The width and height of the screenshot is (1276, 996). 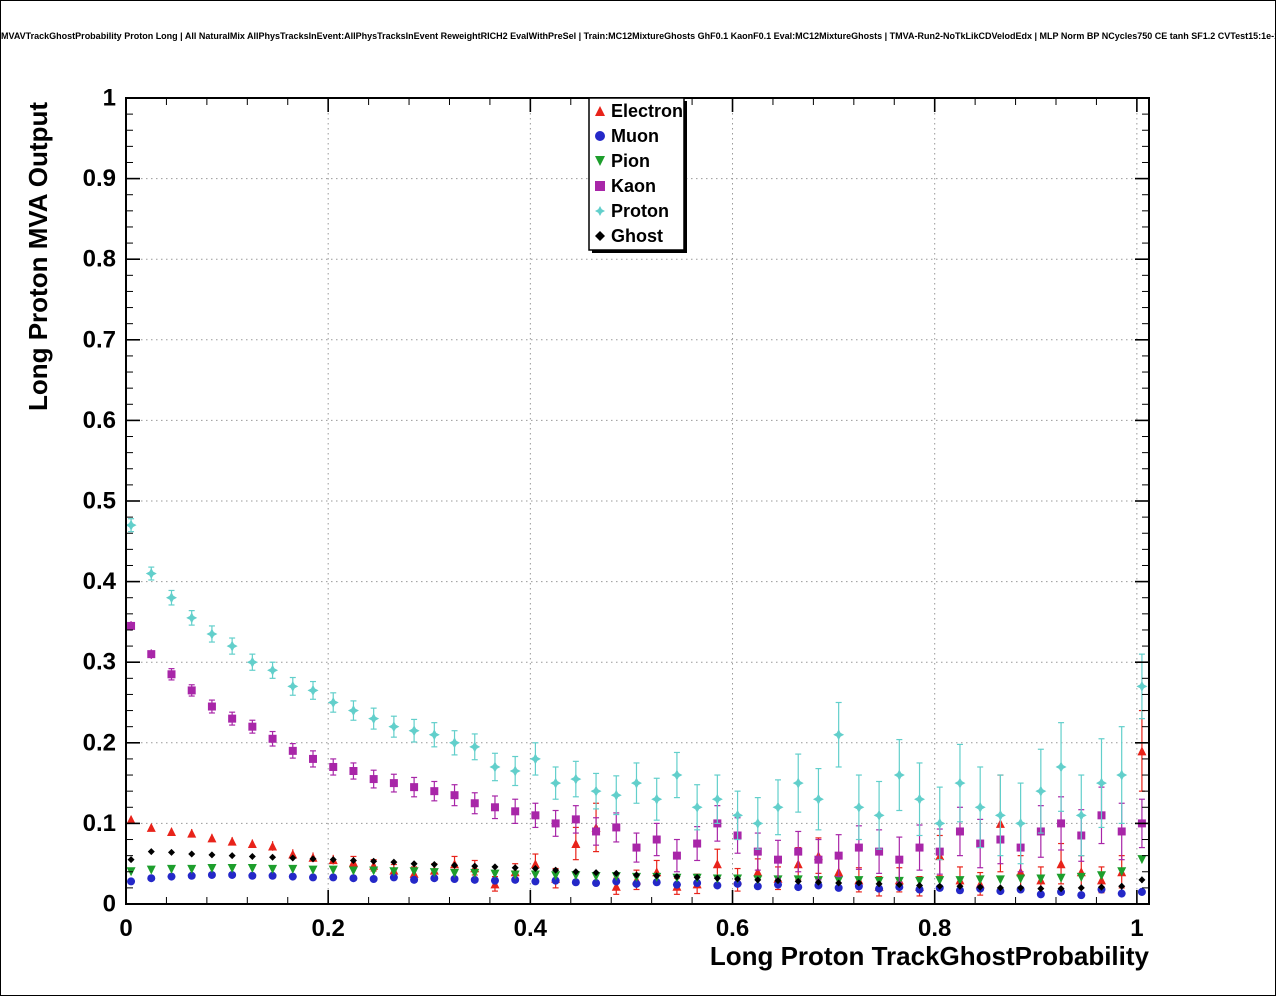 I want to click on svg-text: 0.9, so click(x=99, y=178).